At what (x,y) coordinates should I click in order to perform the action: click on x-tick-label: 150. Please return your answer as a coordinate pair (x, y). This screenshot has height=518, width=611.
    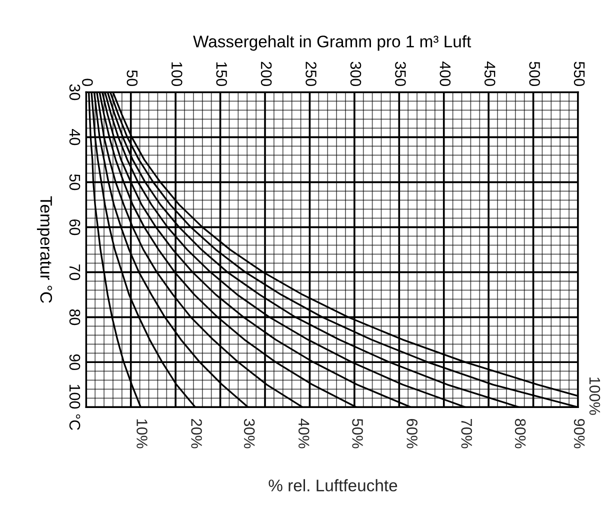
    Looking at the image, I should click on (222, 74).